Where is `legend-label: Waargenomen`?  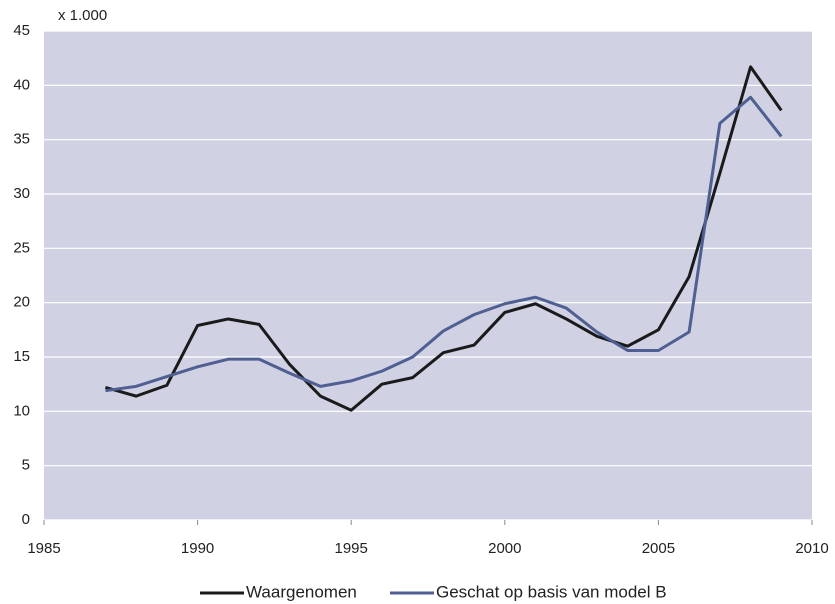 legend-label: Waargenomen is located at coordinates (301, 591).